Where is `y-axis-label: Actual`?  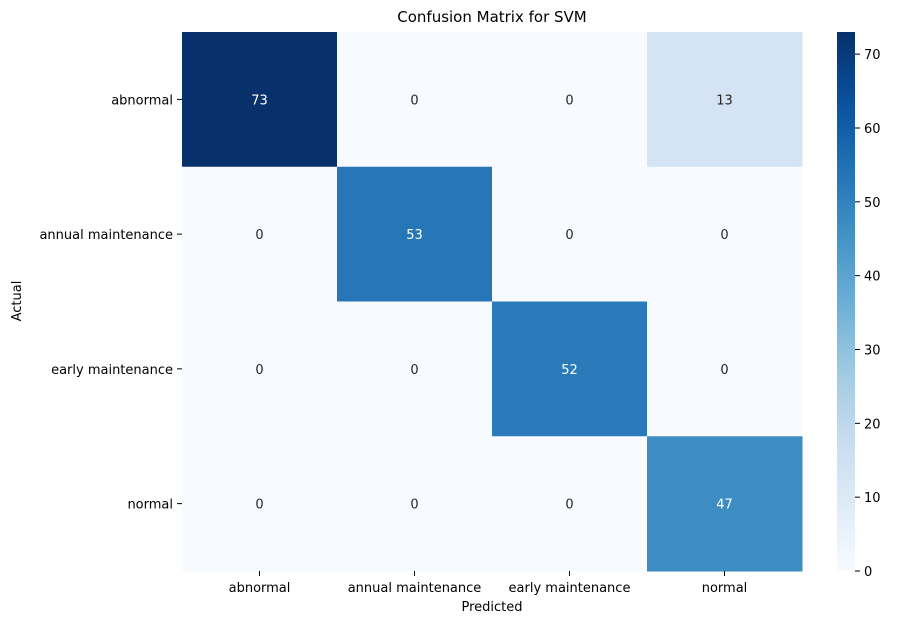
y-axis-label: Actual is located at coordinates (17, 301).